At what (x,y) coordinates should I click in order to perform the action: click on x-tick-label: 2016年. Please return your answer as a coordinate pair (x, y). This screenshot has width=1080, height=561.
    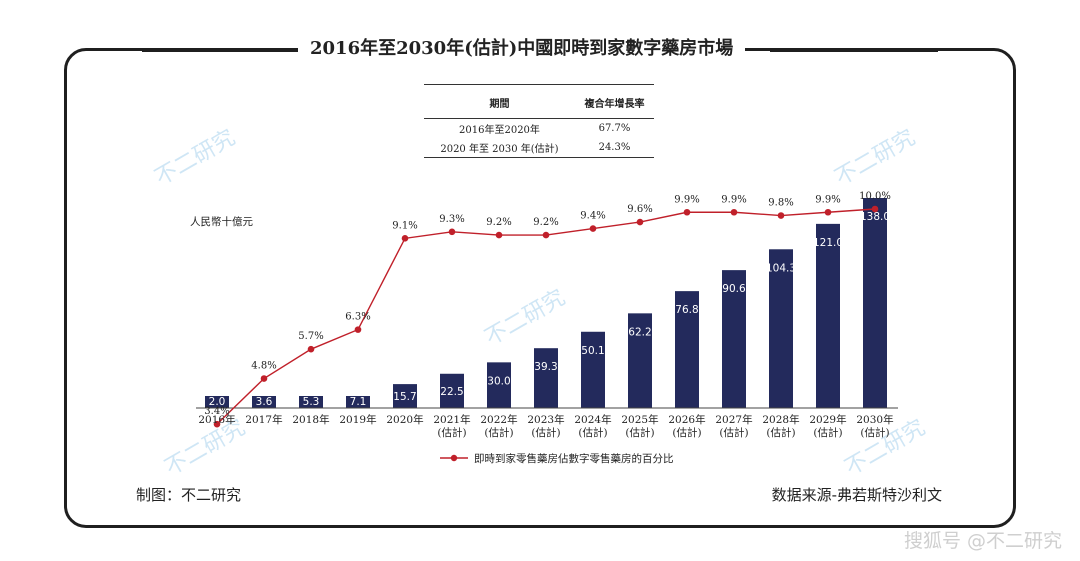
    Looking at the image, I should click on (216, 419).